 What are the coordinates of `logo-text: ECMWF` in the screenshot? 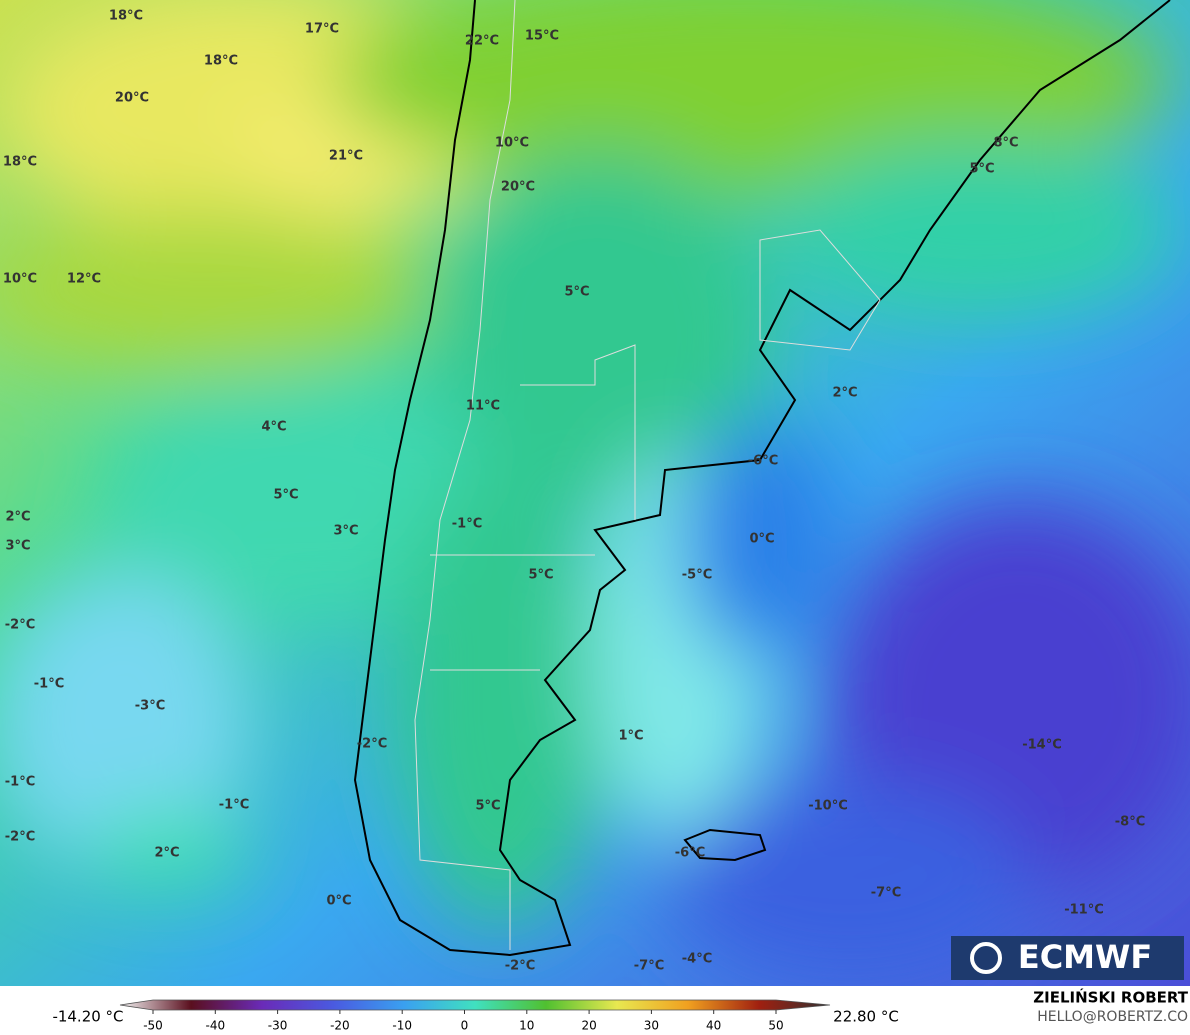 It's located at (1085, 957).